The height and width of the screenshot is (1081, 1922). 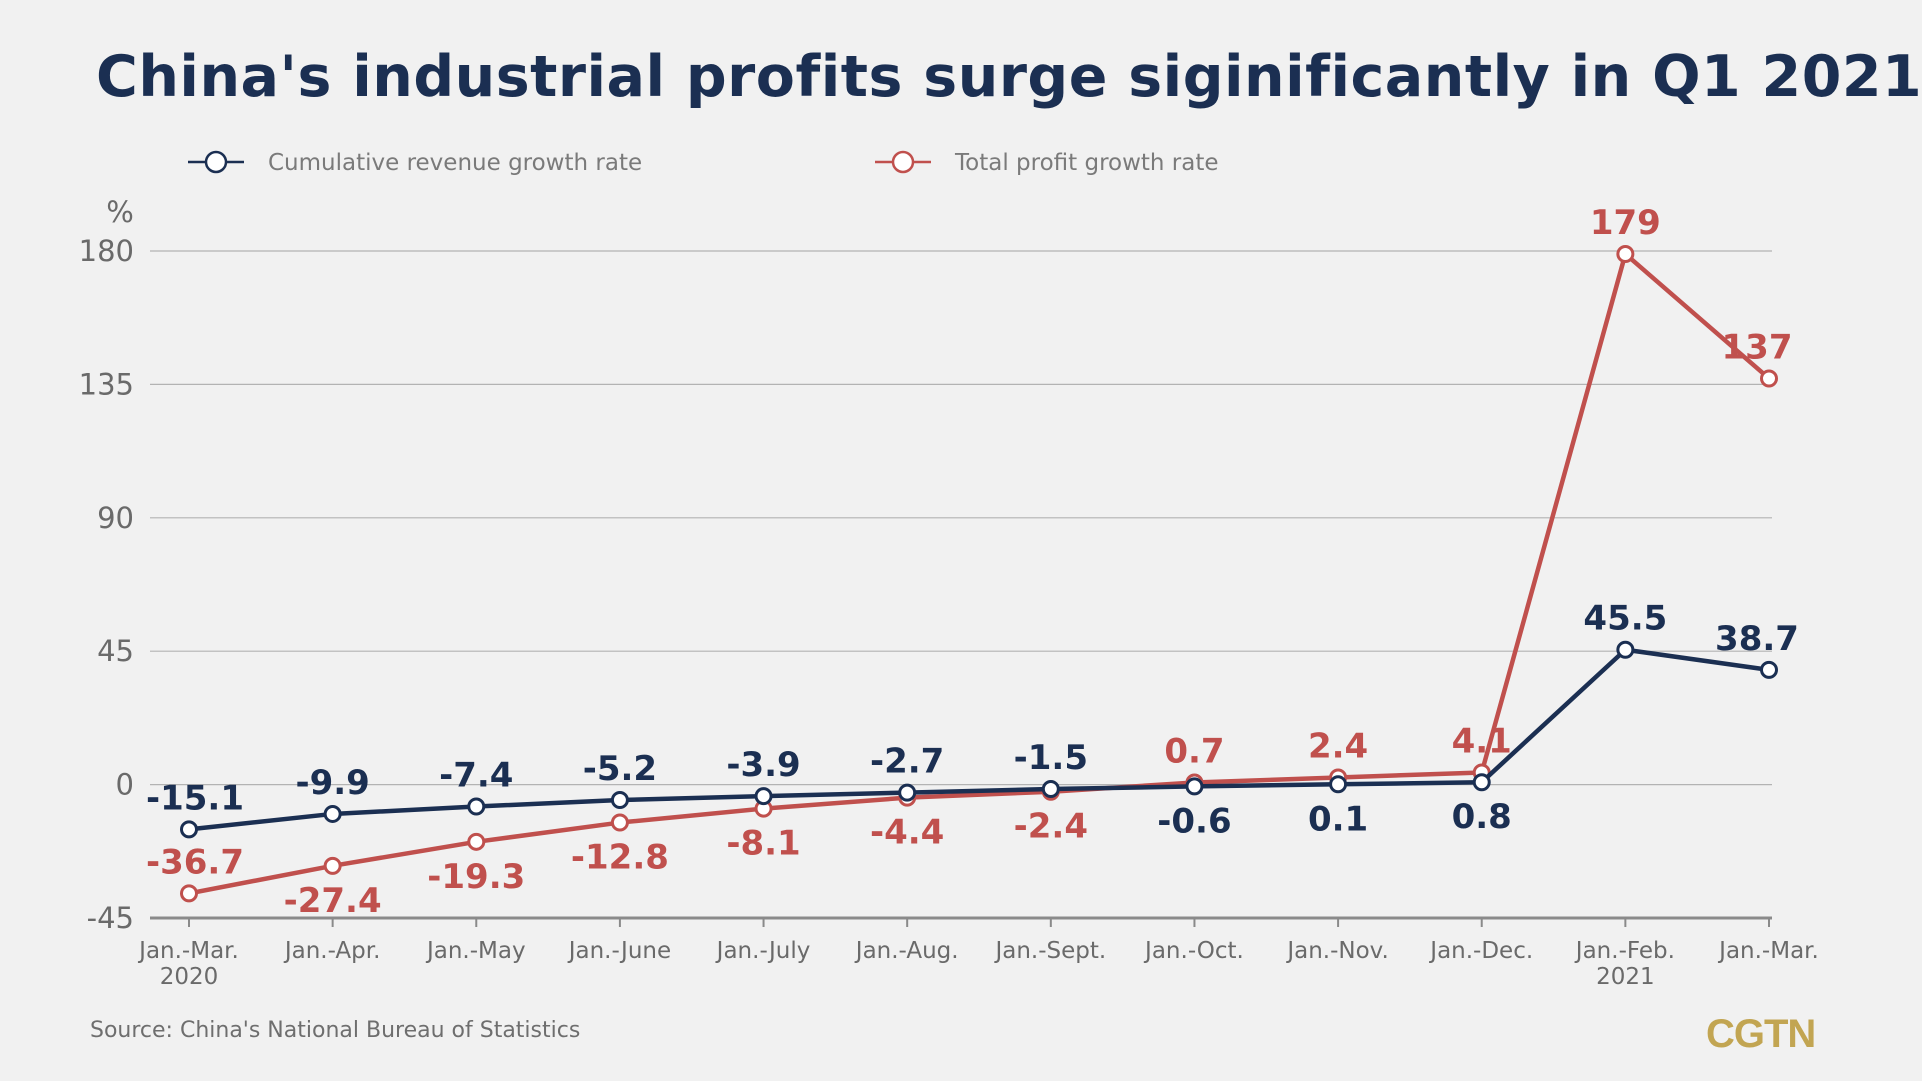 I want to click on y-tick-label: 180, so click(x=106, y=251).